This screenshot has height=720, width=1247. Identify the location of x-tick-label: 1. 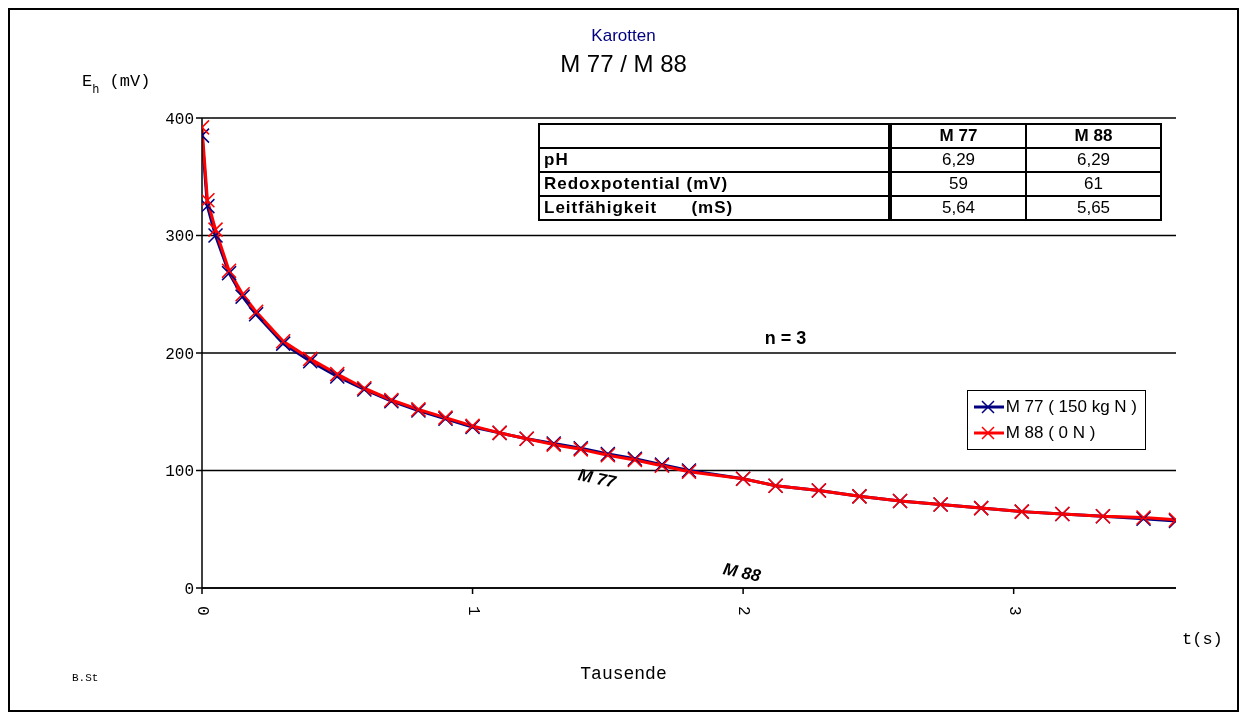
(472, 611).